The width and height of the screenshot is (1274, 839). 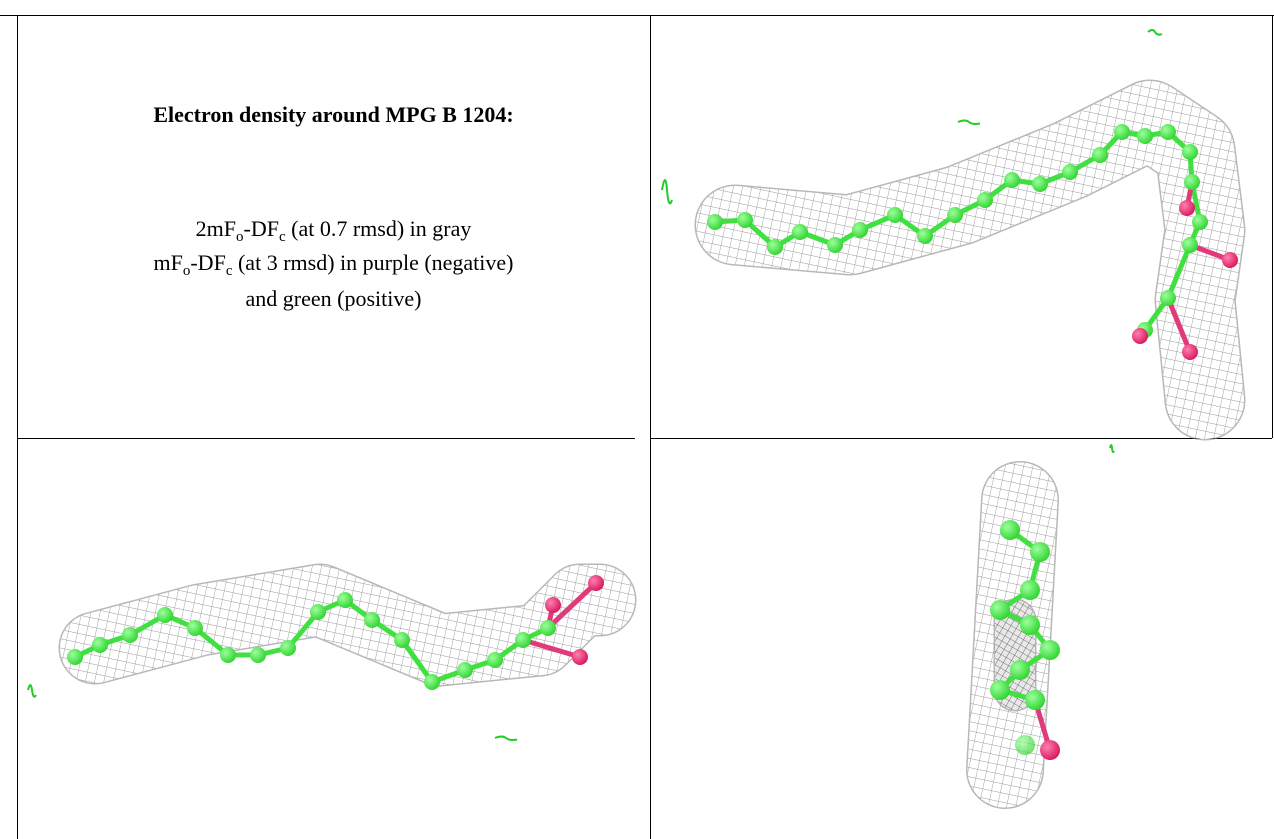 What do you see at coordinates (333, 298) in the screenshot?
I see `caption-line: and green (positive)` at bounding box center [333, 298].